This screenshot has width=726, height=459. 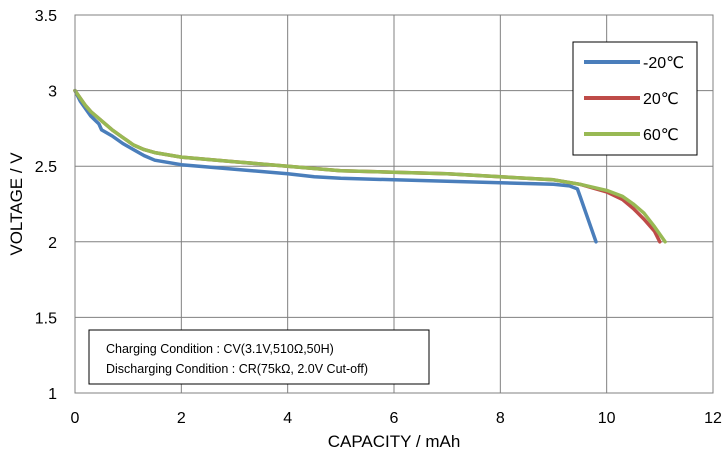 I want to click on x-tick-label: 4, so click(x=287, y=418).